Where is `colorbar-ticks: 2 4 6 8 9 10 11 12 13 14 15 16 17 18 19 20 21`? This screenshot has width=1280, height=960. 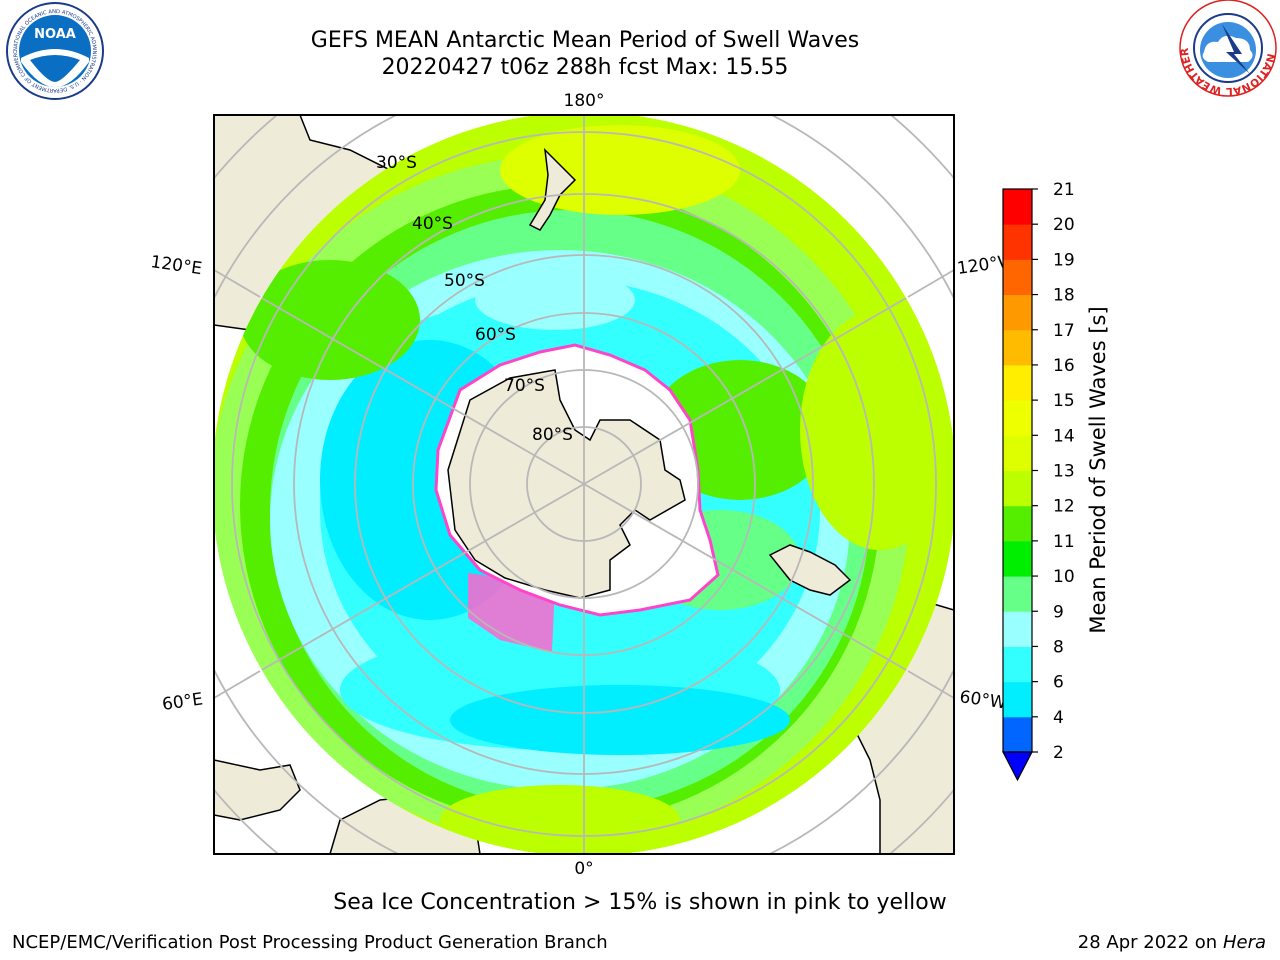
colorbar-ticks: 2 4 6 8 9 10 11 12 13 14 15 16 17 18 19 20 21 is located at coordinates (1053, 471).